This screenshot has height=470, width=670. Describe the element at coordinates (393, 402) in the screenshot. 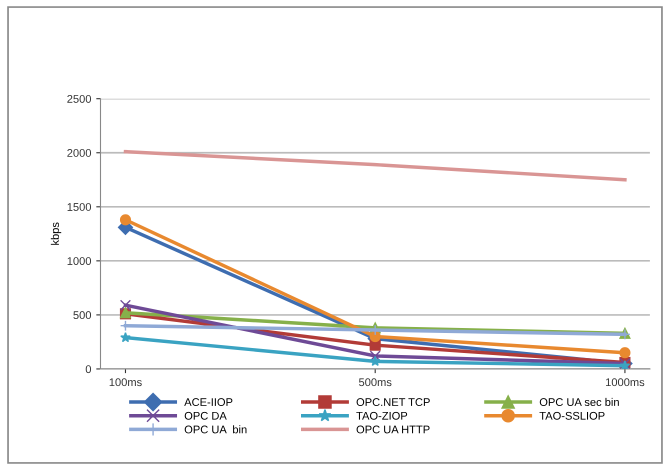

I see `legend-label: OPC.NET TCP` at that location.